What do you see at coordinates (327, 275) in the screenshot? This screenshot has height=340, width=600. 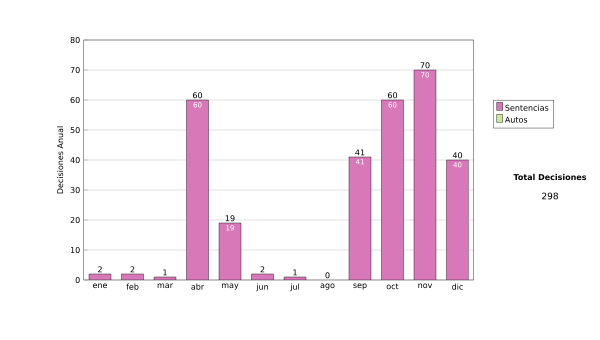 I see `total-label: 0` at bounding box center [327, 275].